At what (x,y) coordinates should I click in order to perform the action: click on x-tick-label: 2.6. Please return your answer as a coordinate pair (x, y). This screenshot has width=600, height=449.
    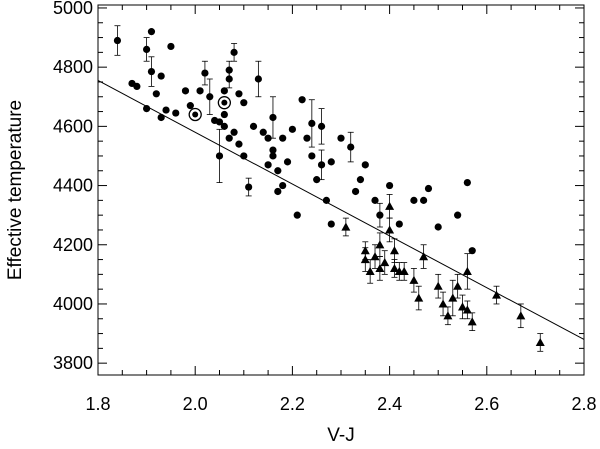
    Looking at the image, I should click on (486, 404).